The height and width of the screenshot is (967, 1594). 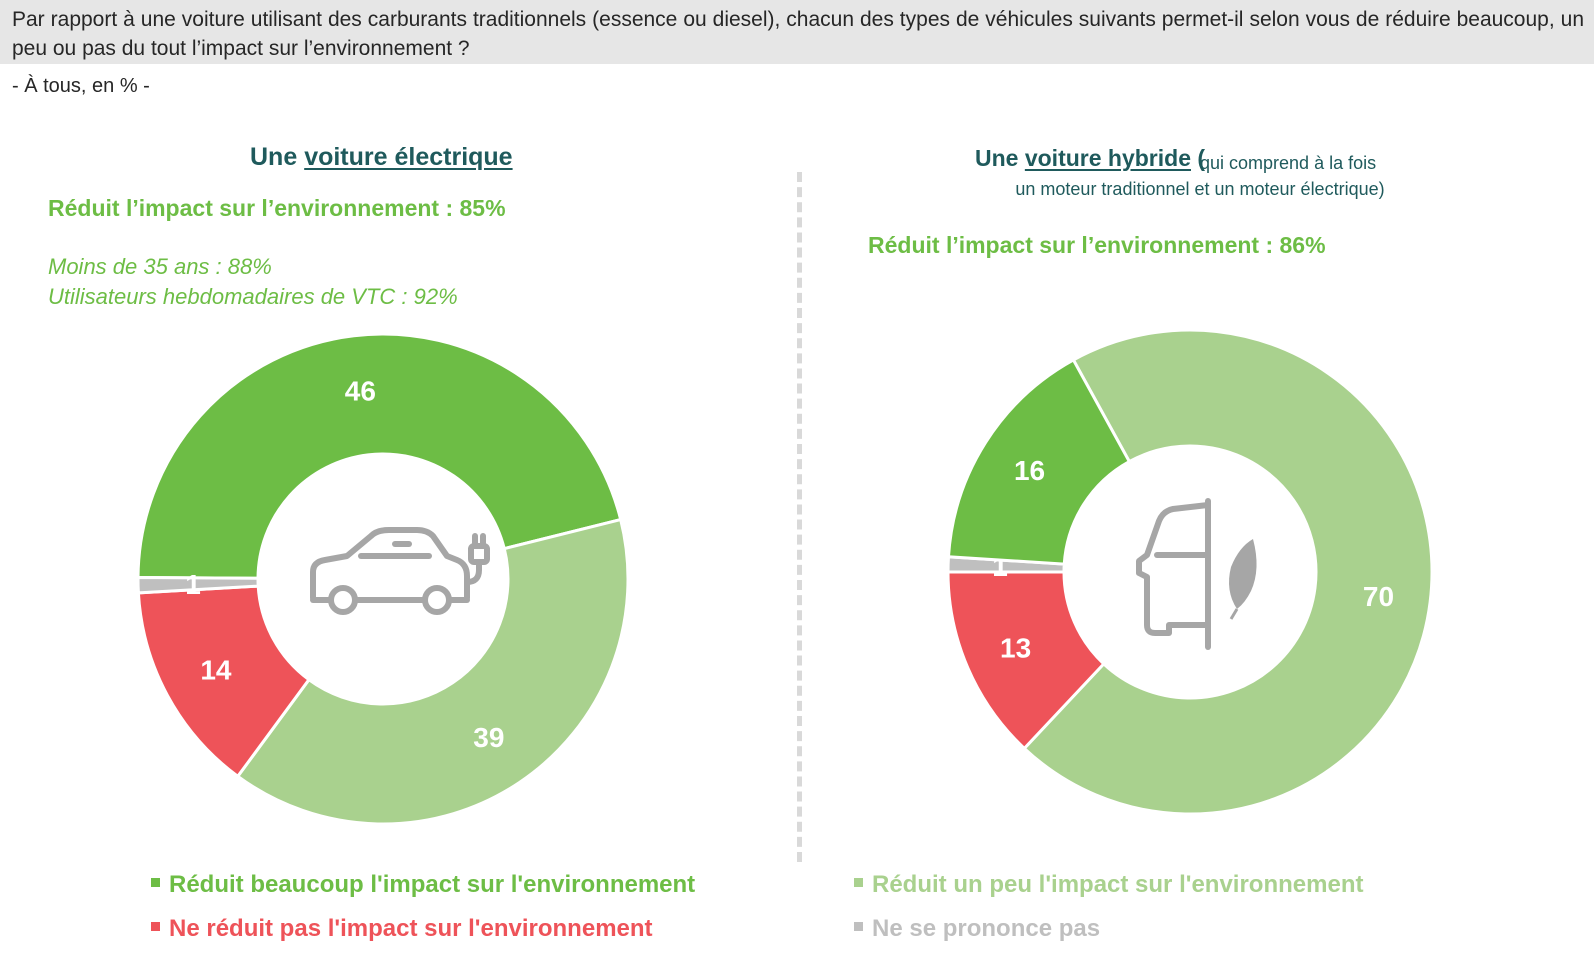 What do you see at coordinates (858, 883) in the screenshot?
I see `legend-swatch-un-peu` at bounding box center [858, 883].